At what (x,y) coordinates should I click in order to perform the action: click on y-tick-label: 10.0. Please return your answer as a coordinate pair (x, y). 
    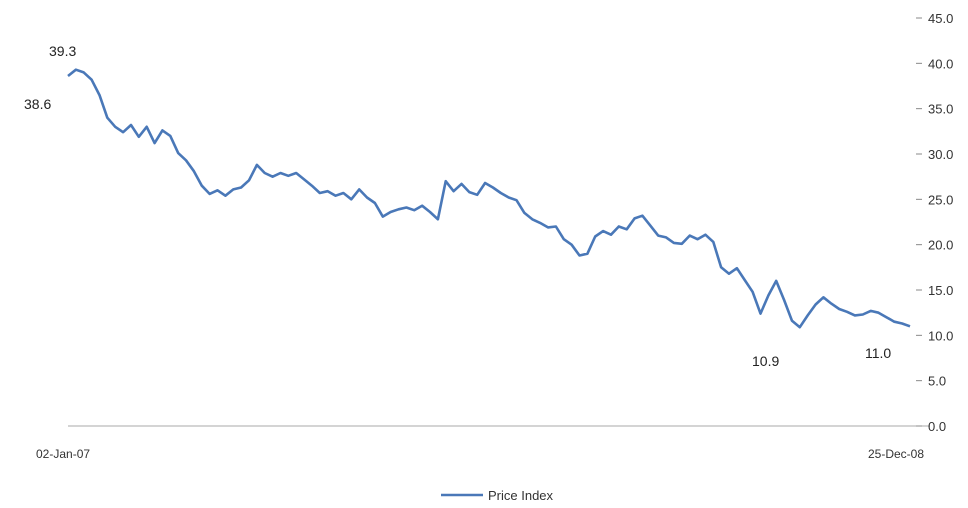
    Looking at the image, I should click on (940, 335).